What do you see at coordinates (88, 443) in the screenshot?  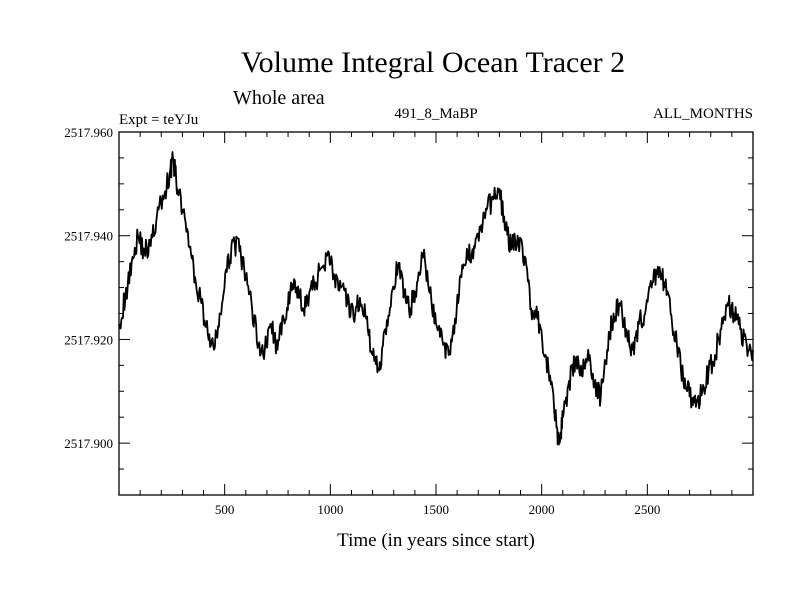 I see `y-tick-label: 2517.900` at bounding box center [88, 443].